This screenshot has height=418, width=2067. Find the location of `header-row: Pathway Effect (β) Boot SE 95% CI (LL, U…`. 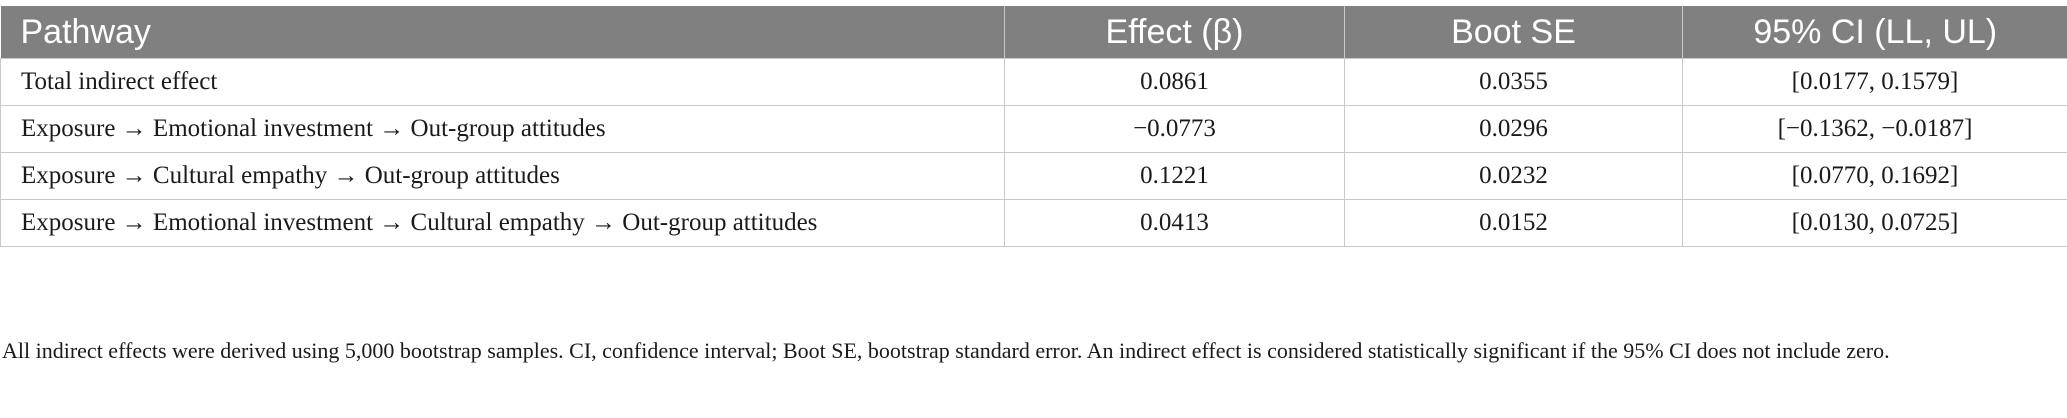

header-row: Pathway Effect (β) Boot SE 95% CI (LL, U… is located at coordinates (1033, 32).